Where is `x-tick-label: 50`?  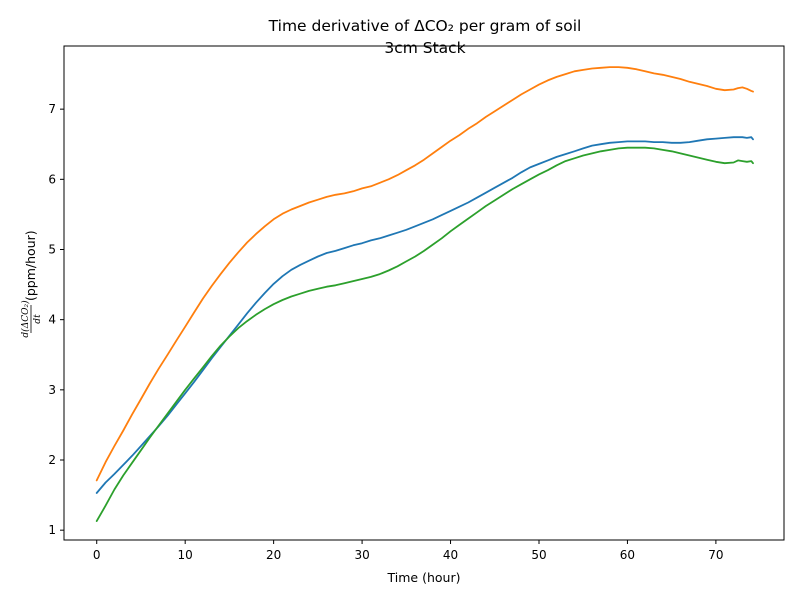
x-tick-label: 50 is located at coordinates (538, 555).